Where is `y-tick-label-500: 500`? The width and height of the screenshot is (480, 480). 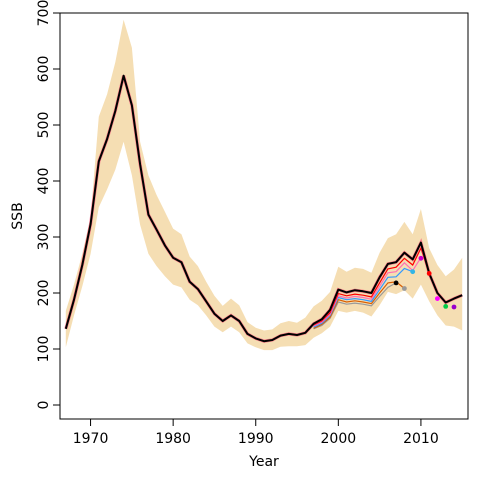
y-tick-label-500: 500 is located at coordinates (44, 125).